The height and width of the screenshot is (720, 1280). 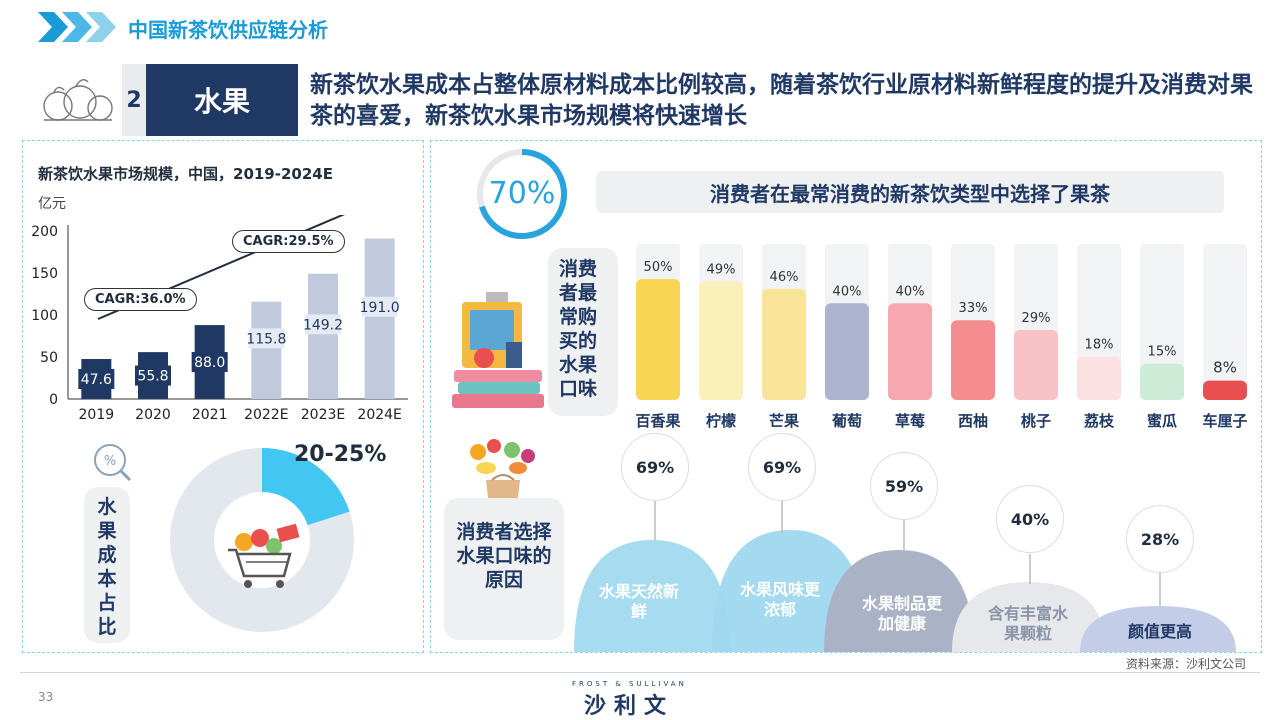 I want to click on header-chevrons-icon, so click(x=77, y=27).